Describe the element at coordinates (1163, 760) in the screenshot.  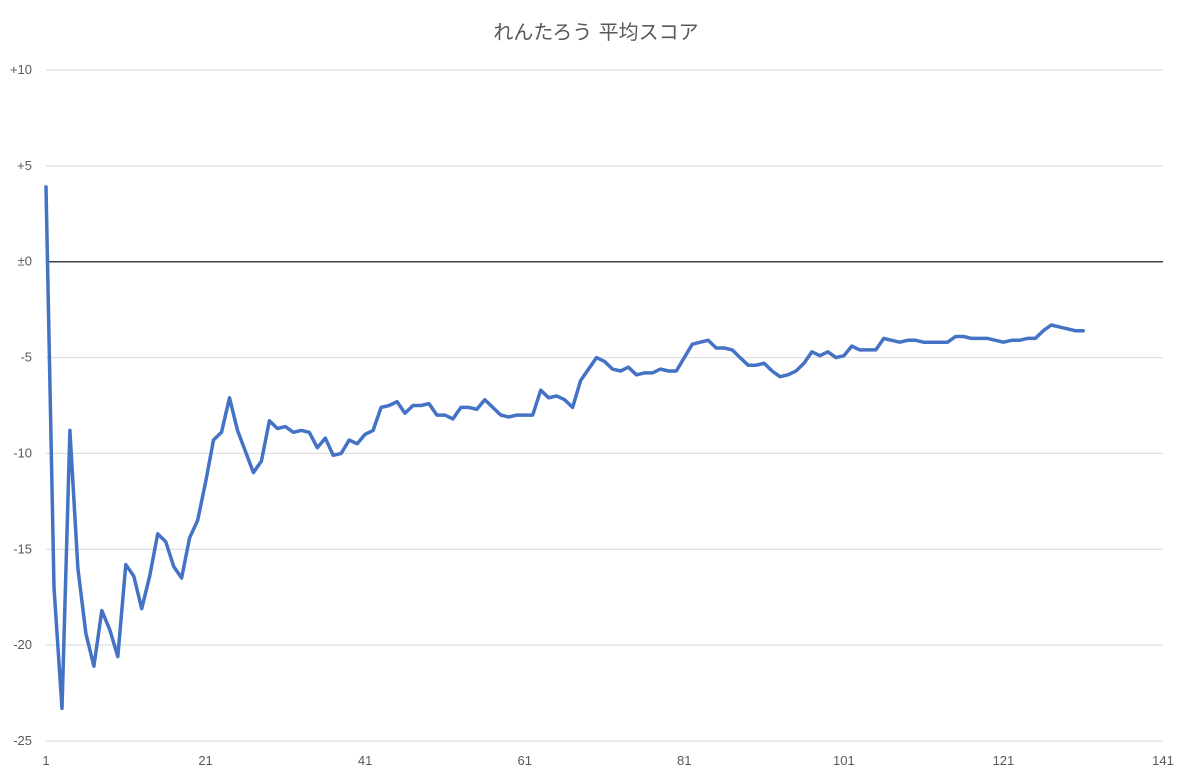
I see `x-tick-label: 141` at that location.